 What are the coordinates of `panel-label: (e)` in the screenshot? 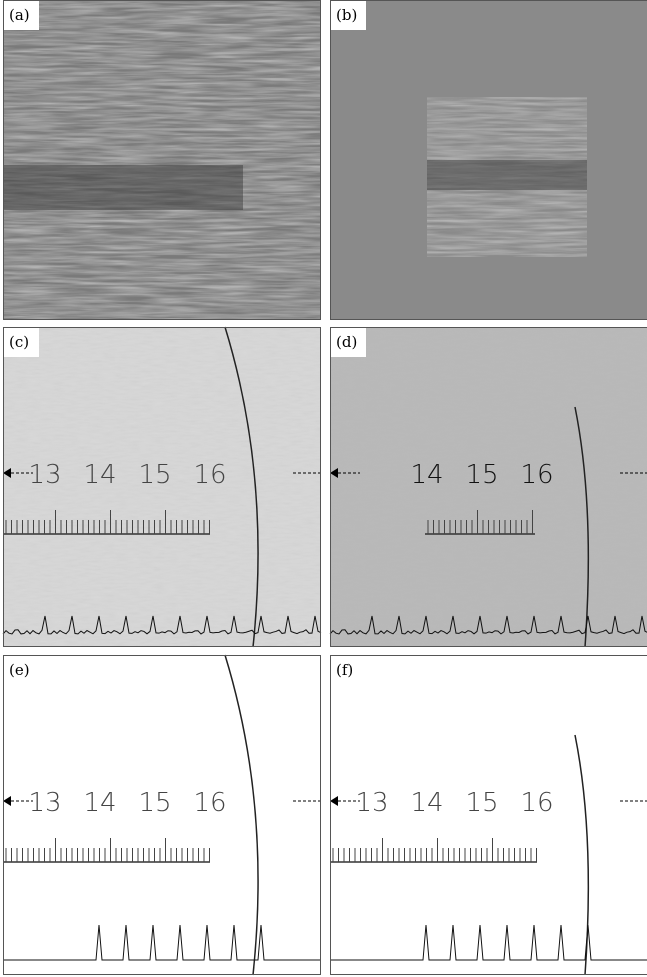 It's located at (19, 670).